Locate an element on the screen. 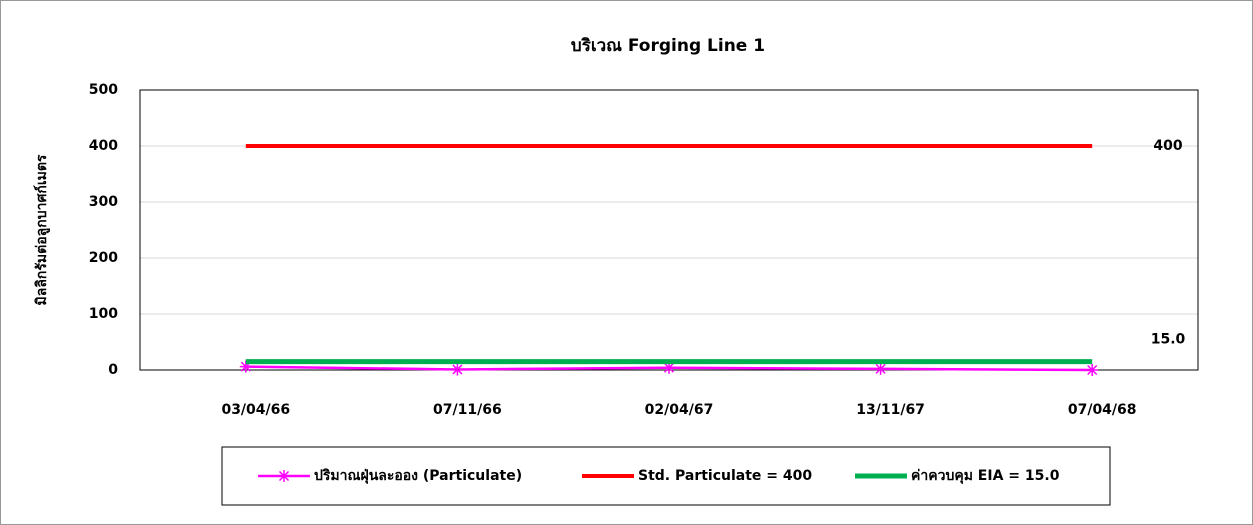  x-tick-label: 07/11/66 is located at coordinates (467, 410).